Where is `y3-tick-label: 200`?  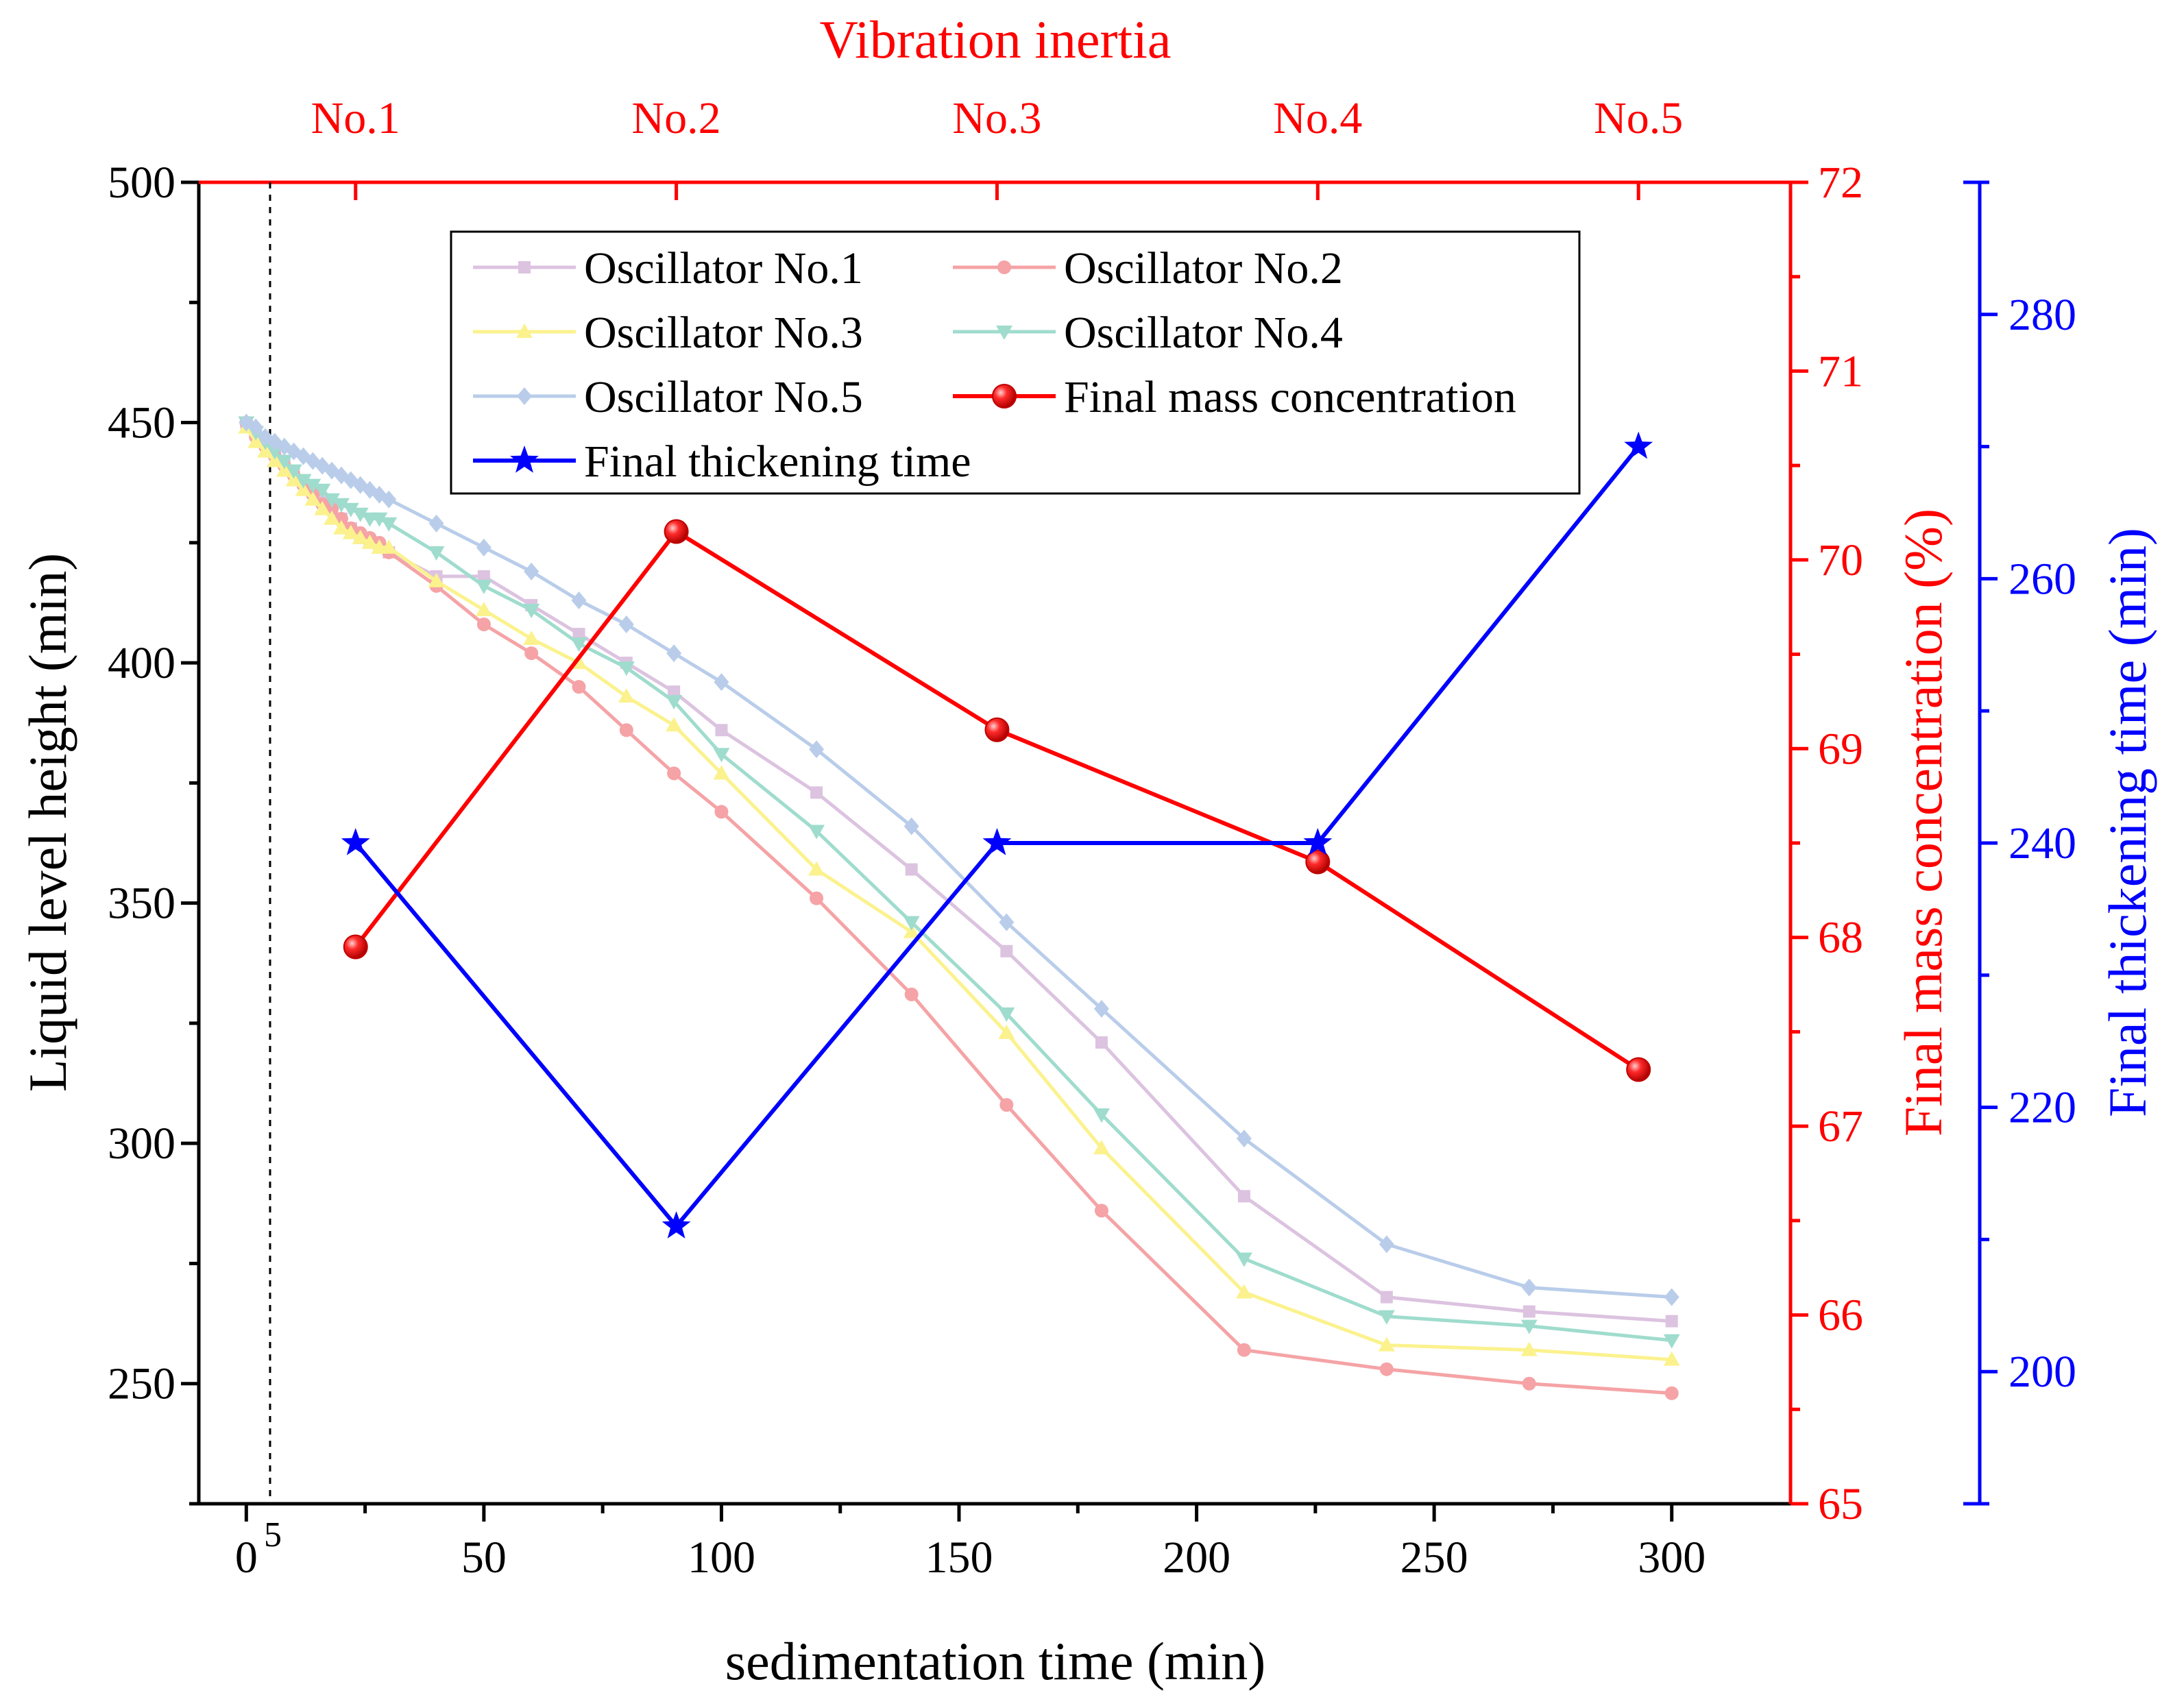 y3-tick-label: 200 is located at coordinates (2042, 1372).